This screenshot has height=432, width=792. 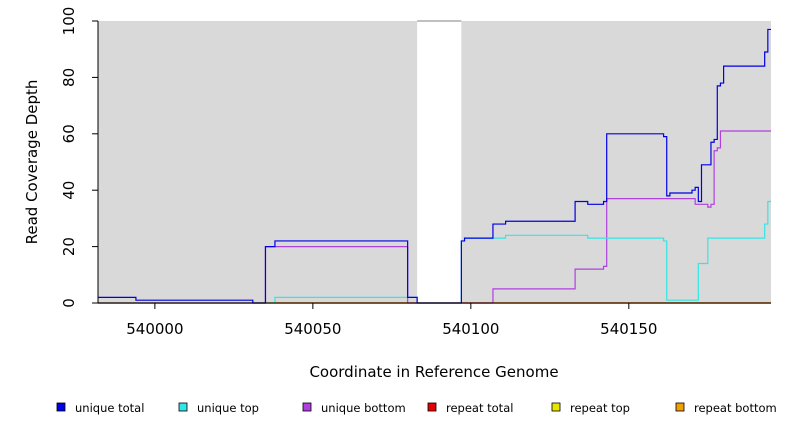 What do you see at coordinates (432, 407) in the screenshot?
I see `legend-swatch-repeat-total` at bounding box center [432, 407].